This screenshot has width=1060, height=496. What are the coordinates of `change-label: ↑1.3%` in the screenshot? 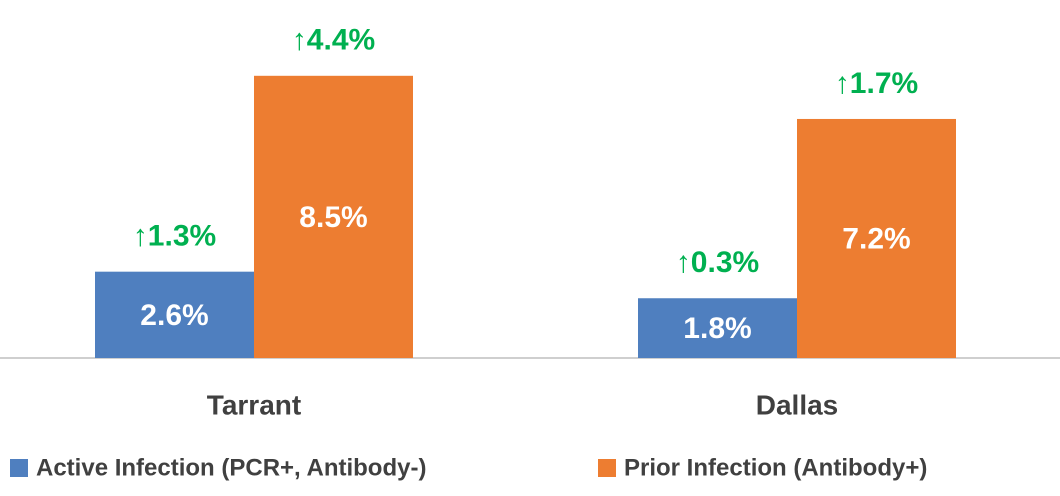 It's located at (174, 236).